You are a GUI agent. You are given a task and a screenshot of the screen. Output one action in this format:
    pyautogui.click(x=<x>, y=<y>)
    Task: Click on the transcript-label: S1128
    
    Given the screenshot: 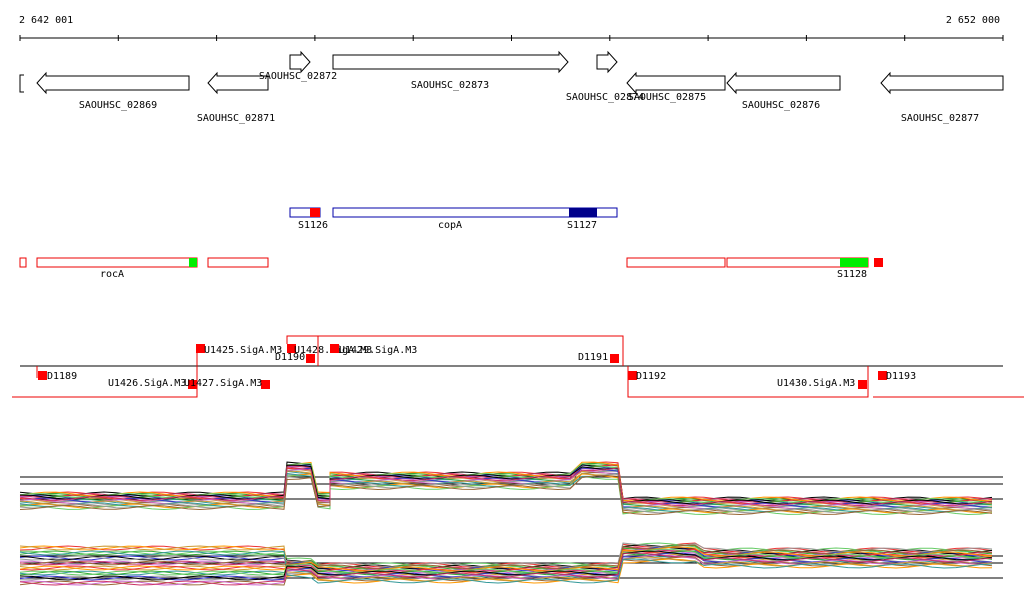 What is the action you would take?
    pyautogui.click(x=852, y=274)
    